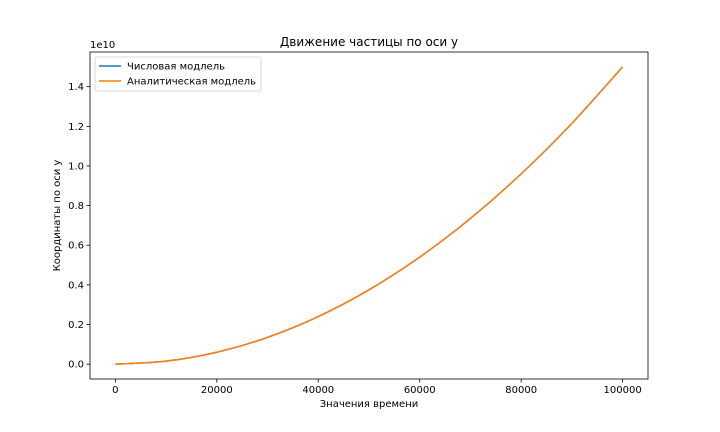 The width and height of the screenshot is (720, 432). Describe the element at coordinates (420, 390) in the screenshot. I see `x-tick-label: 60000` at that location.